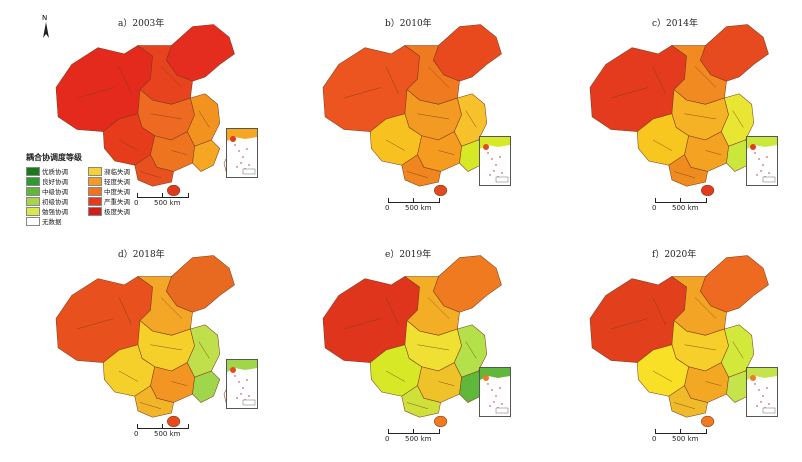 The width and height of the screenshot is (802, 462). I want to click on legend-item: 轻度失调, so click(120, 181).